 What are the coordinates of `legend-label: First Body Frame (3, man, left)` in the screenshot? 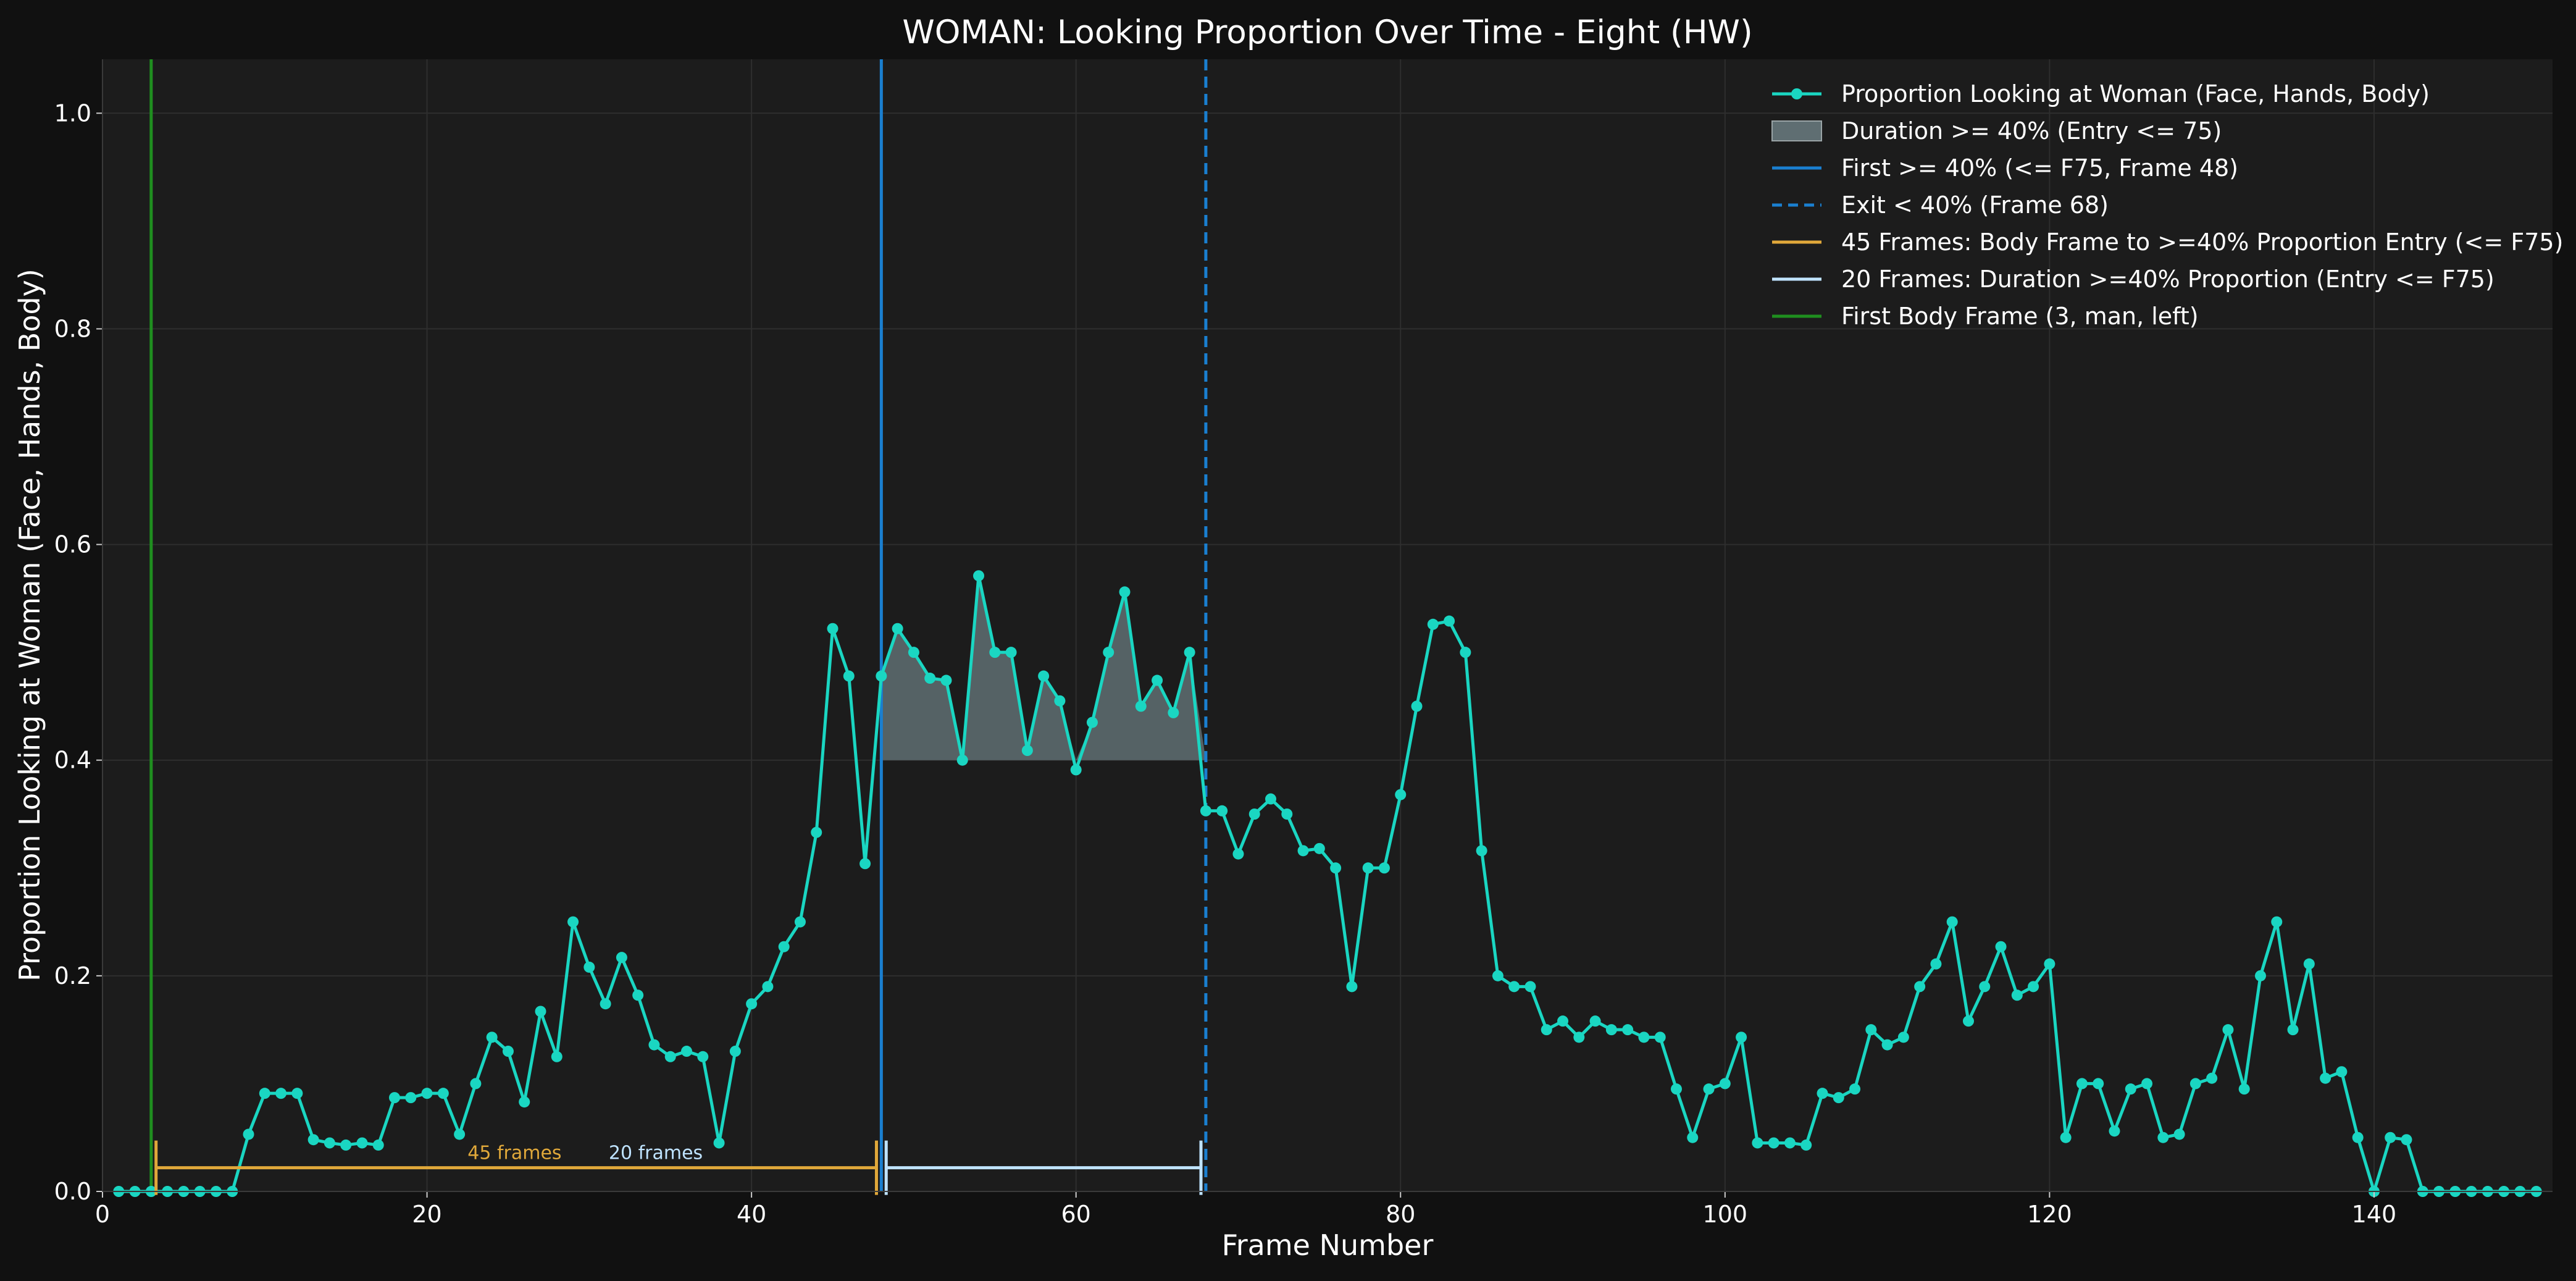 It's located at (2020, 316).